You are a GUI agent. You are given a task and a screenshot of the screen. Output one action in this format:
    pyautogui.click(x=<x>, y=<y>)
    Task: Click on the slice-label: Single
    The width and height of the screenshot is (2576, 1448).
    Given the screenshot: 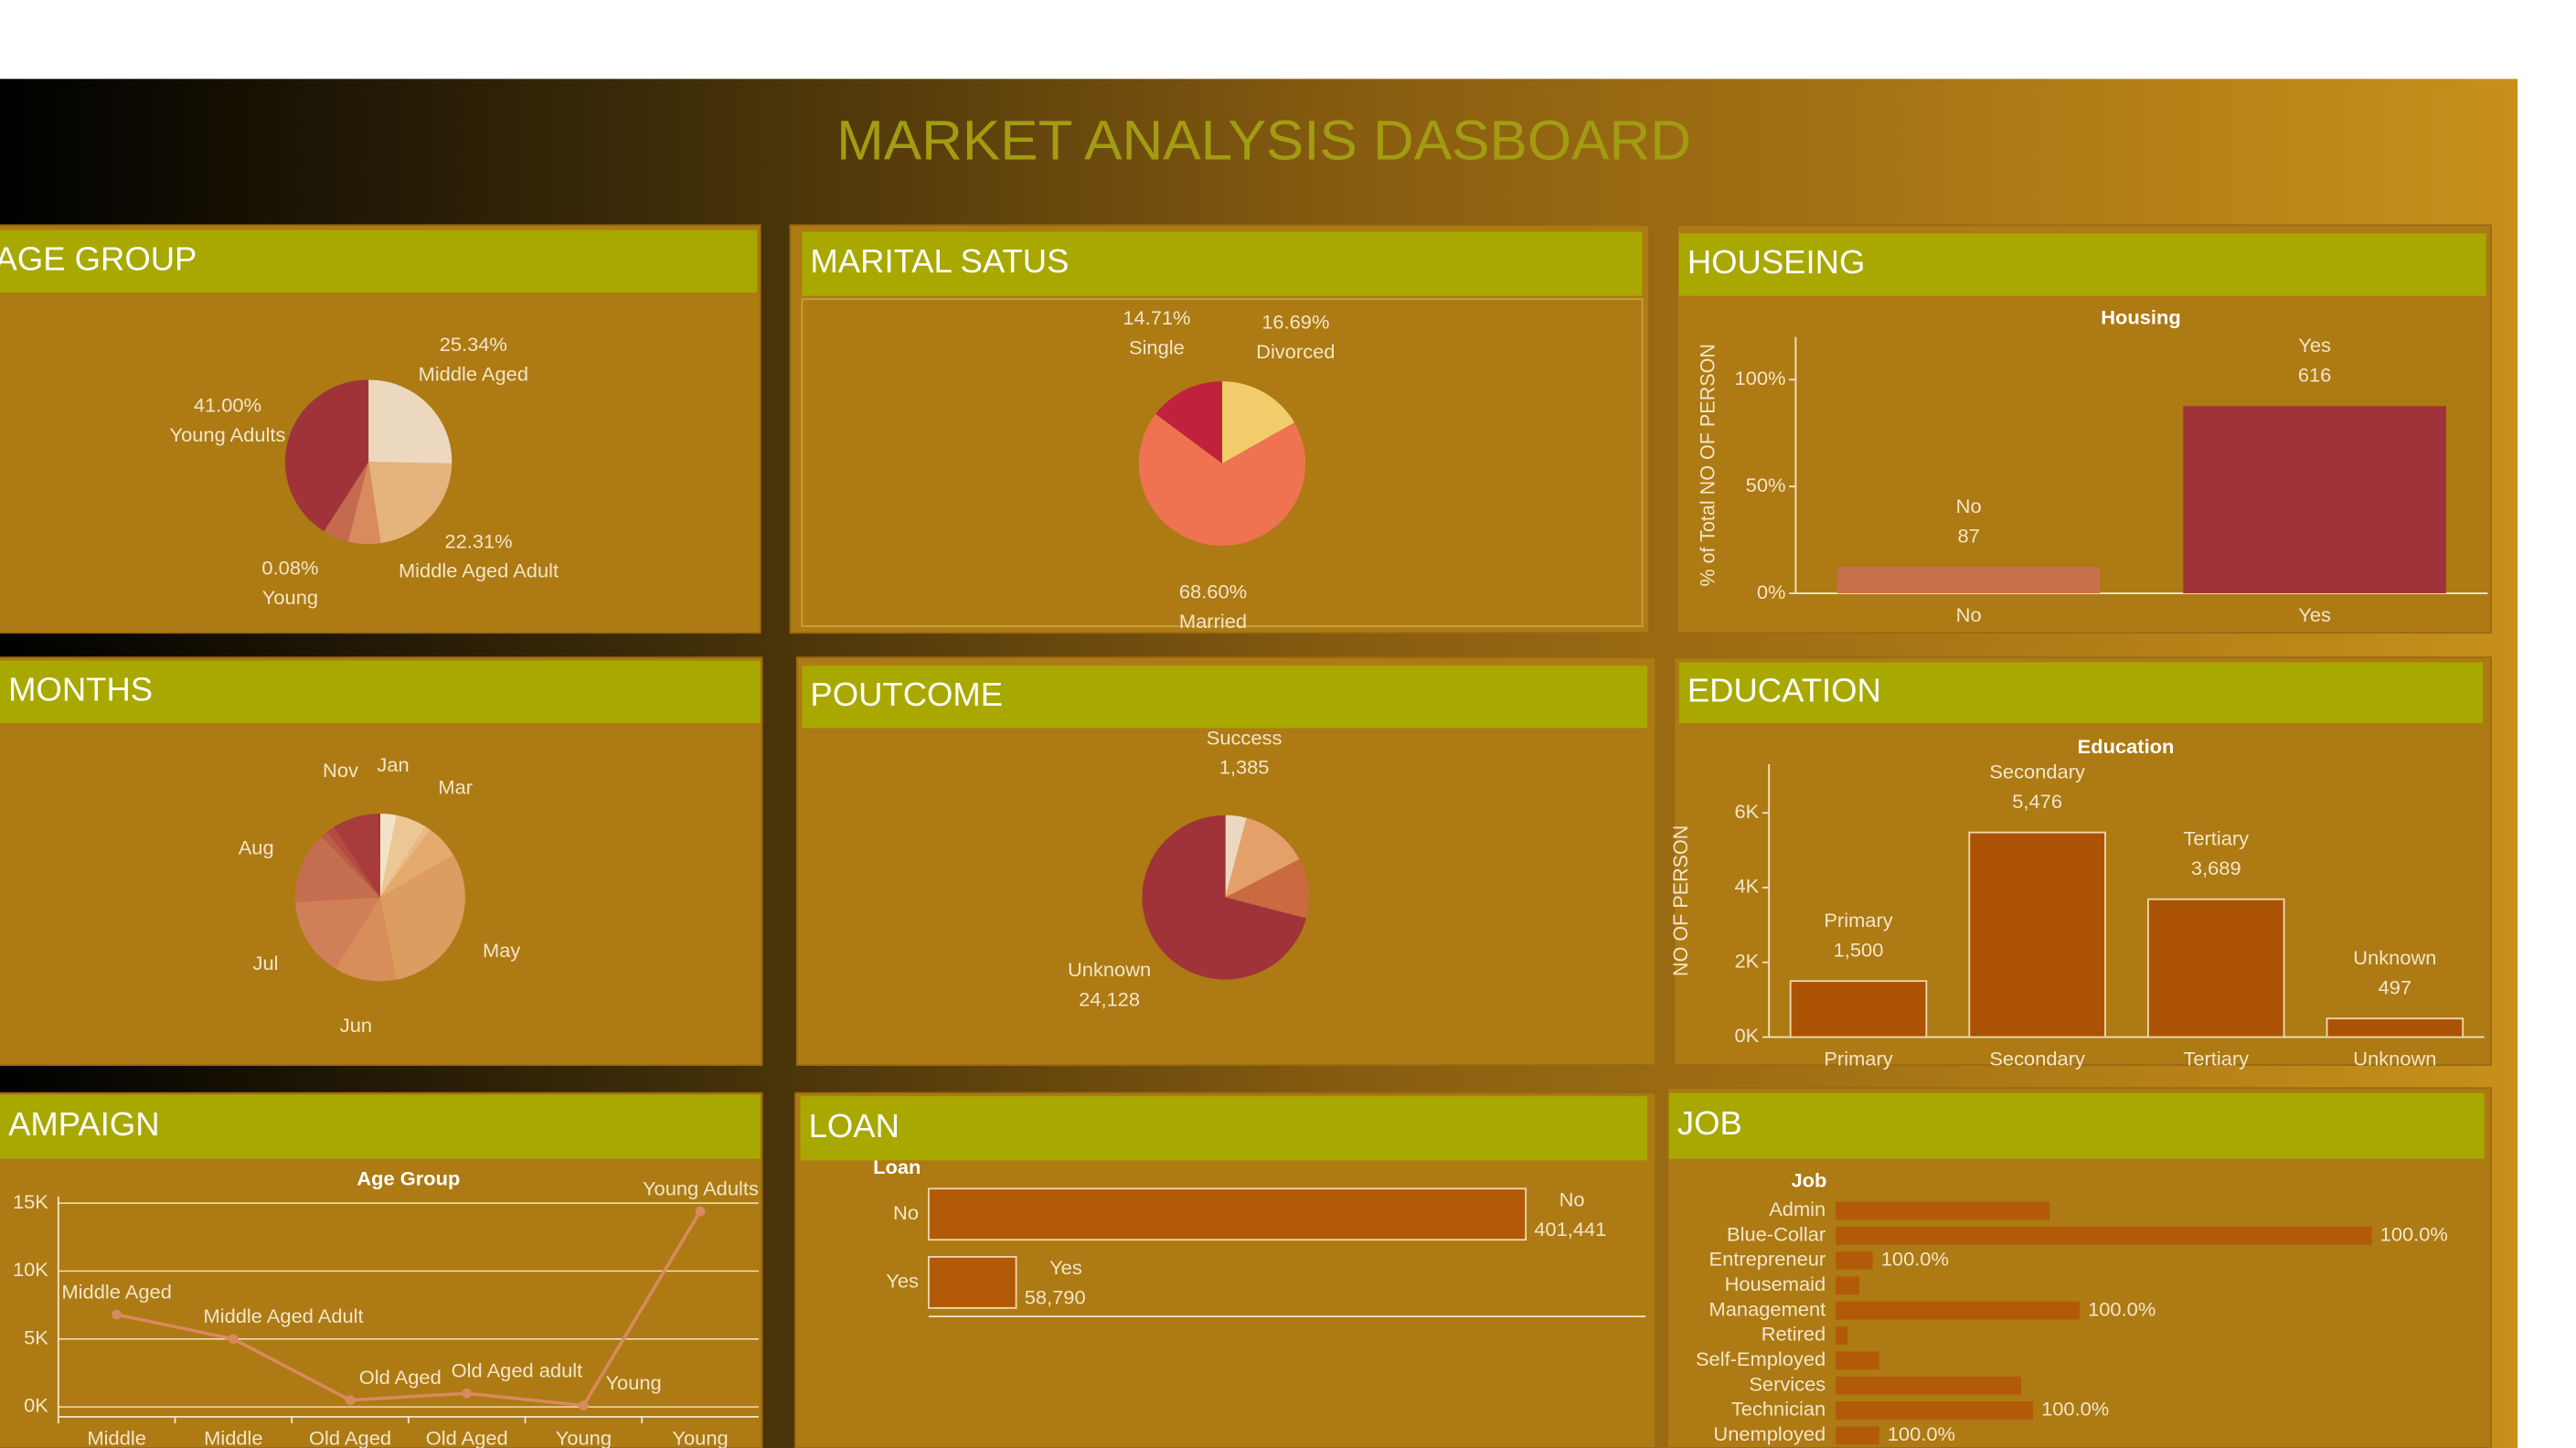 What is the action you would take?
    pyautogui.click(x=1157, y=346)
    